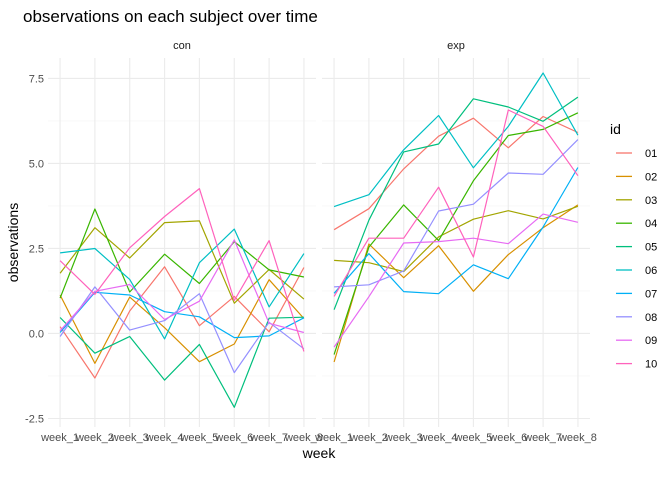 Image resolution: width=672 pixels, height=480 pixels. What do you see at coordinates (636, 271) in the screenshot?
I see `legend-item-06: 06` at bounding box center [636, 271].